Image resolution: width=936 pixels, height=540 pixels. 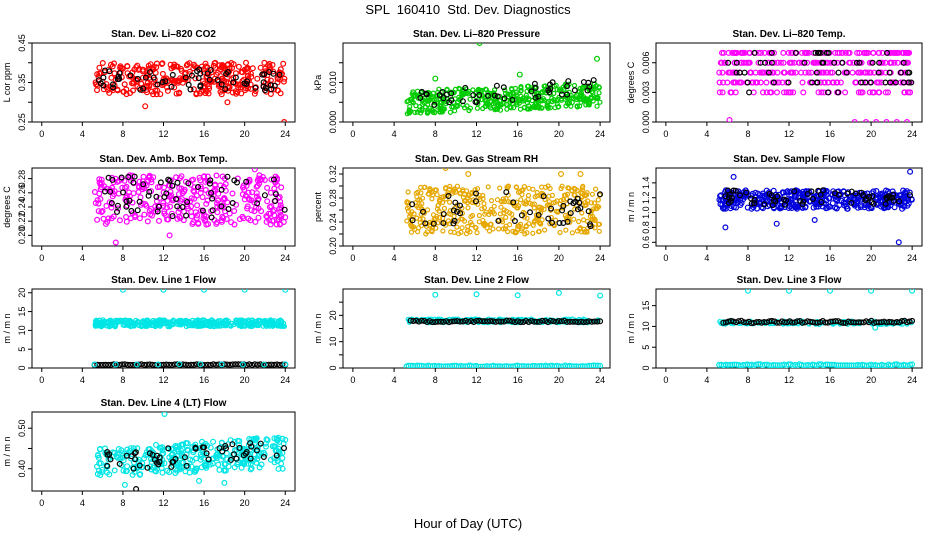 I want to click on y-axis-label: m / m n, so click(x=7, y=451).